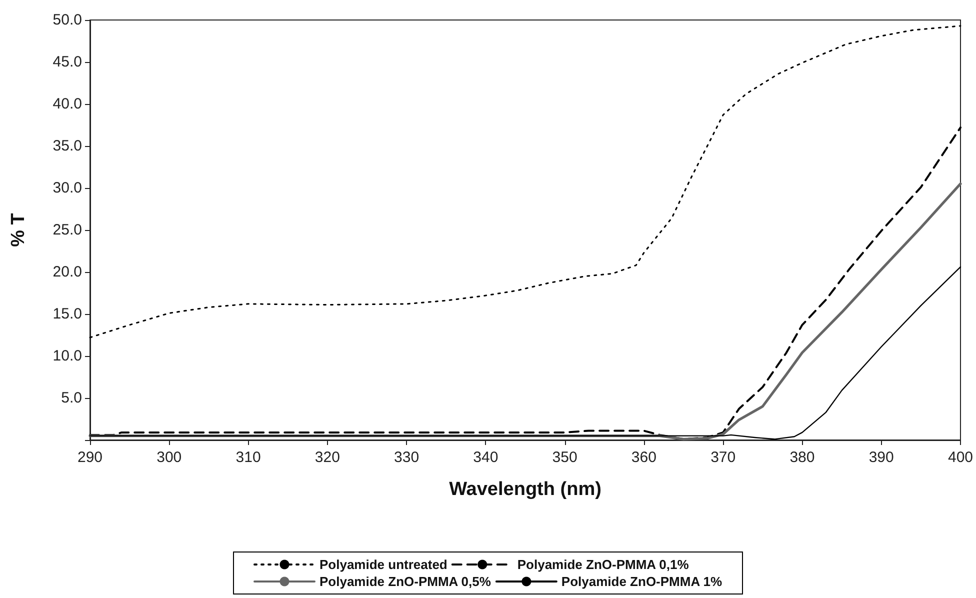  What do you see at coordinates (18, 229) in the screenshot?
I see `y-axis-title: % T` at bounding box center [18, 229].